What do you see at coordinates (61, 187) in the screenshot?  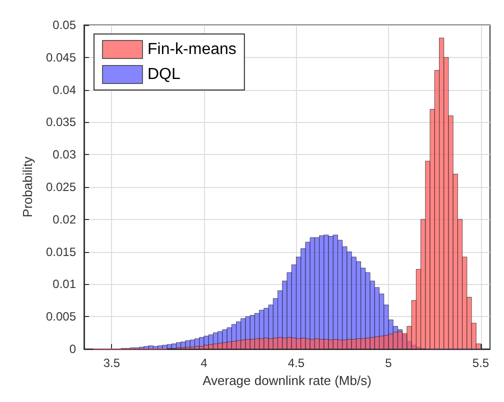 I see `y-tick-label: 0.025` at bounding box center [61, 187].